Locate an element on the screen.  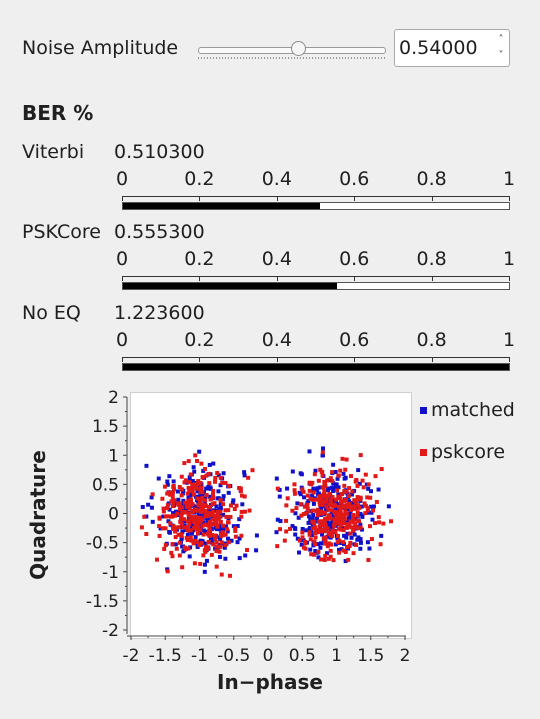
y-tick-label: 2 is located at coordinates (113, 398).